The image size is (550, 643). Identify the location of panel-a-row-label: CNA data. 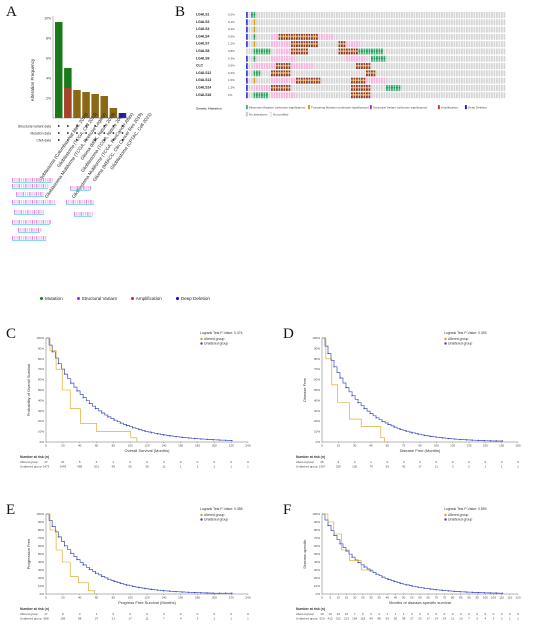
(43, 141).